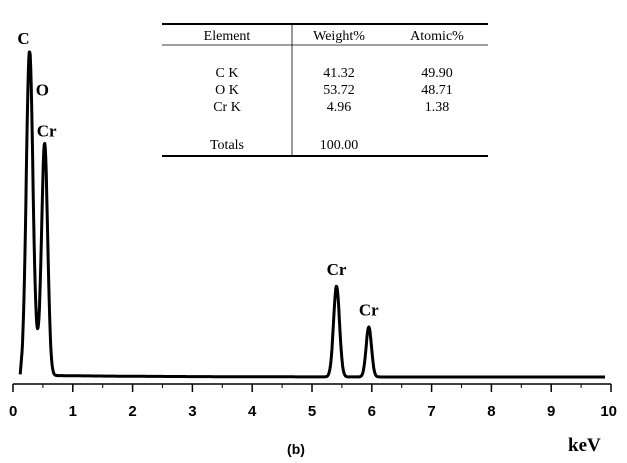 The image size is (627, 463). What do you see at coordinates (431, 411) in the screenshot?
I see `x-tick-label: 7` at bounding box center [431, 411].